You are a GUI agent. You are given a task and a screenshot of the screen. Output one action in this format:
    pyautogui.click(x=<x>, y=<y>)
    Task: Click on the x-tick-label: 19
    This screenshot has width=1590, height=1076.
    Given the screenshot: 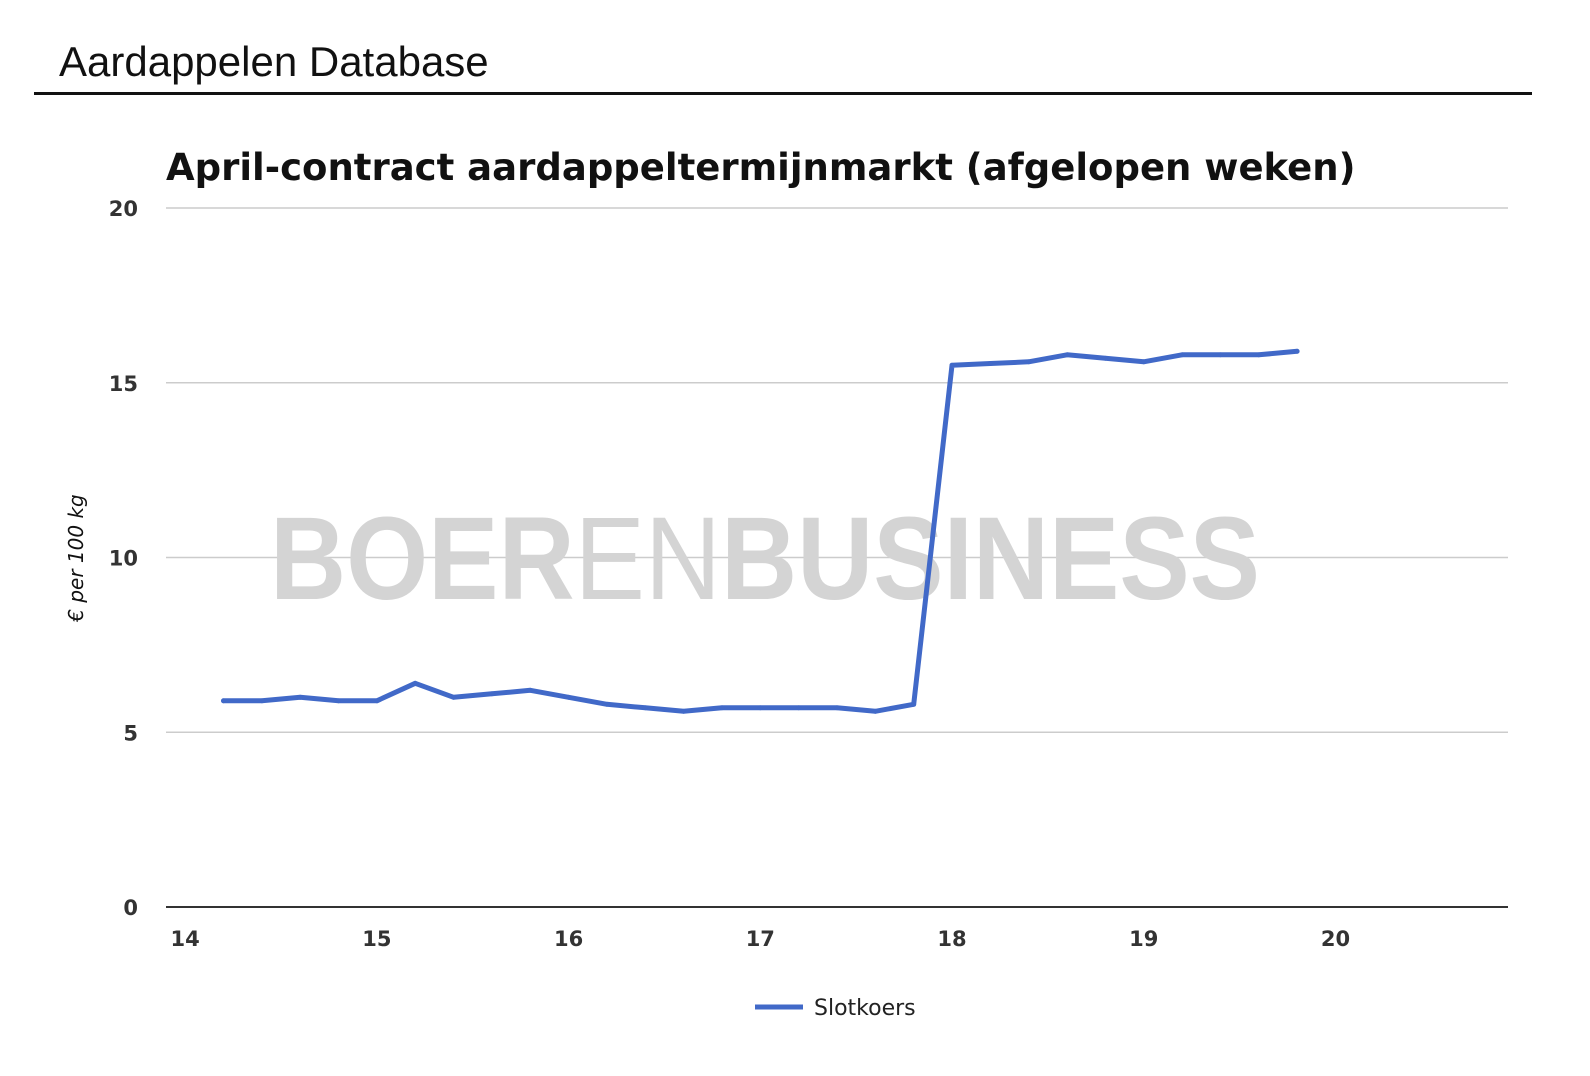 What is the action you would take?
    pyautogui.click(x=1143, y=939)
    